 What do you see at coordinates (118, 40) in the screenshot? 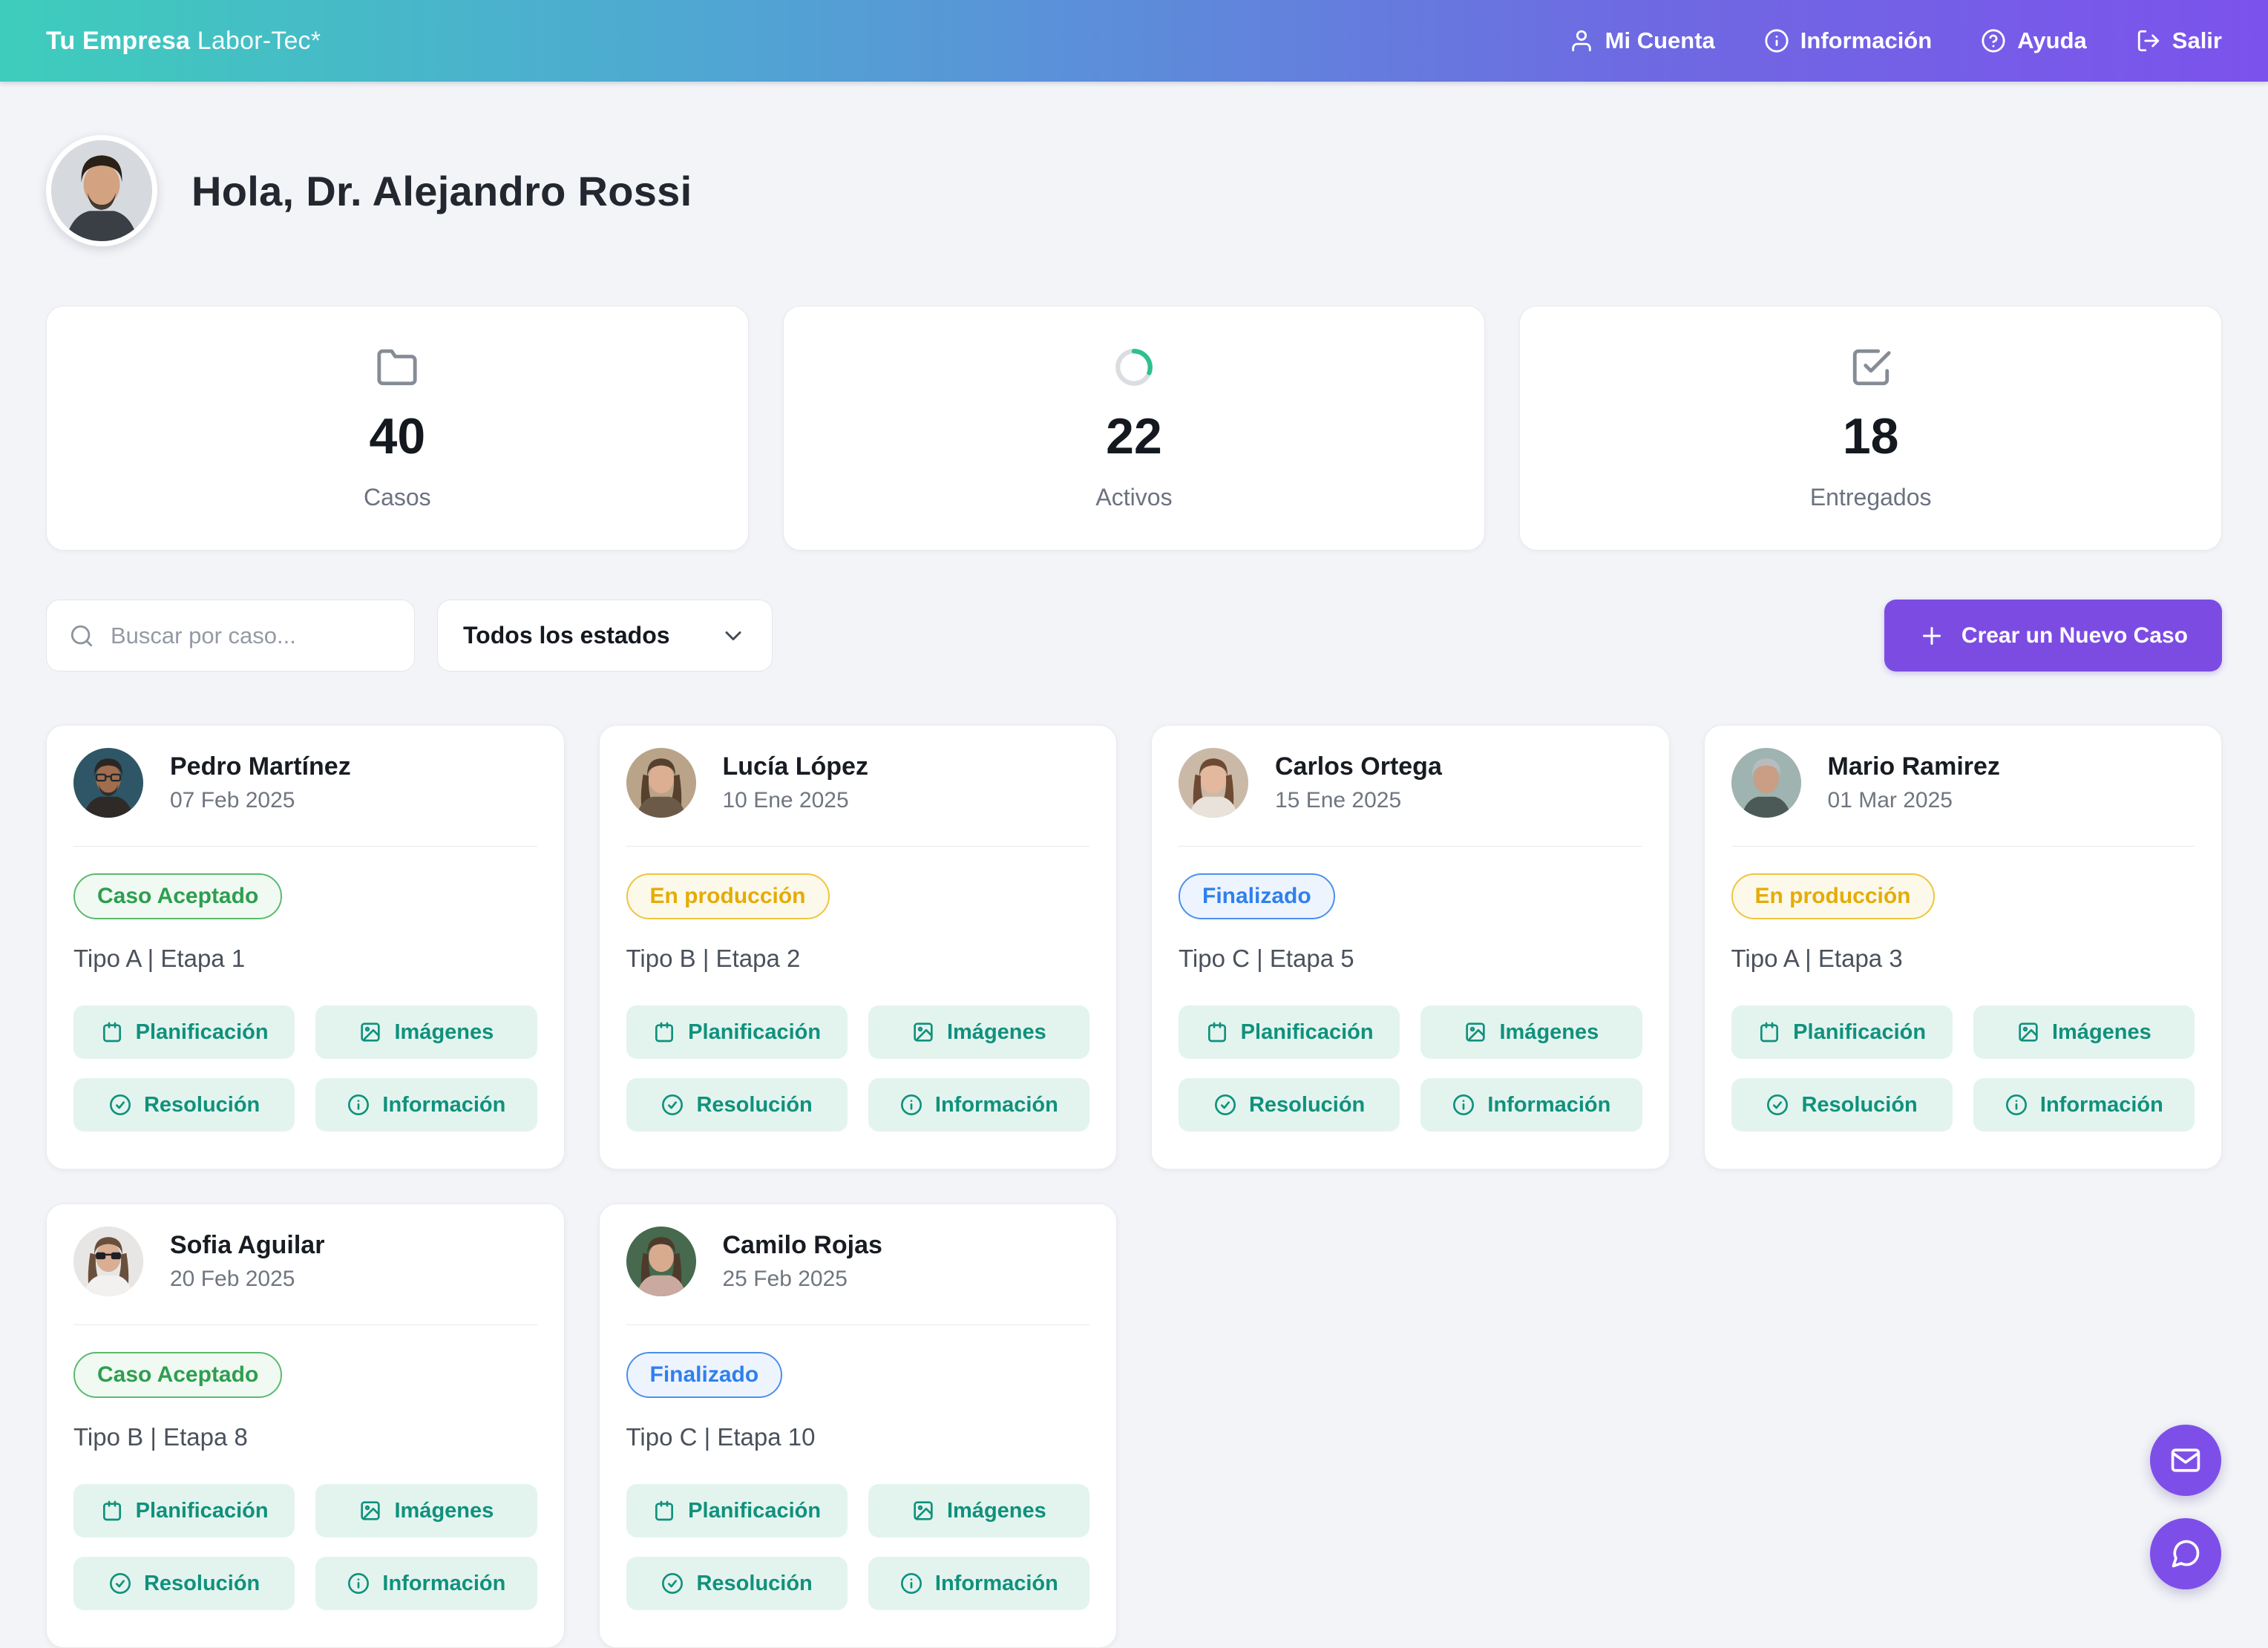
I see `brand-name: Tu Empresa` at bounding box center [118, 40].